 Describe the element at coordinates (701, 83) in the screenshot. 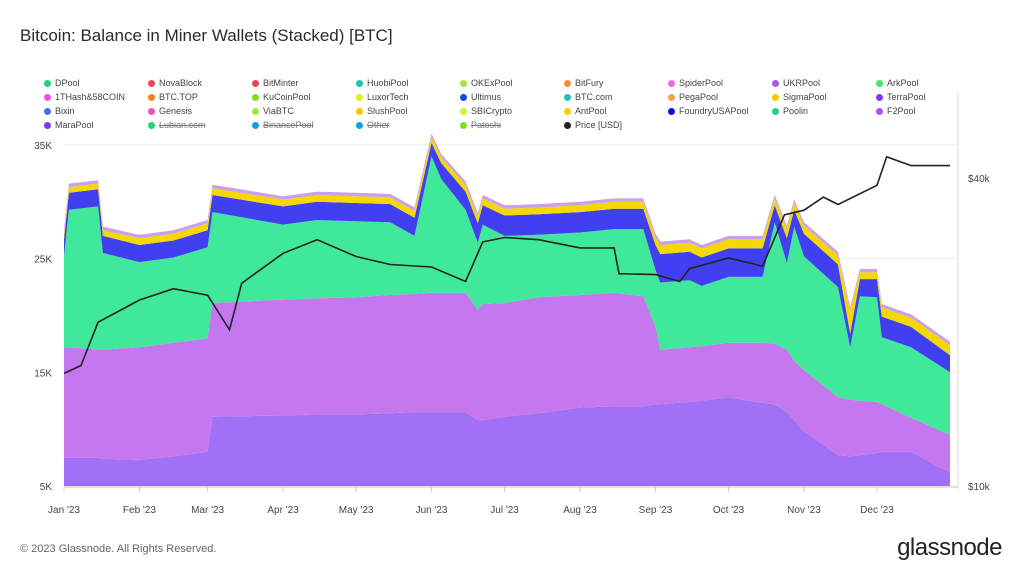

I see `legend-label: SpiderPool` at that location.